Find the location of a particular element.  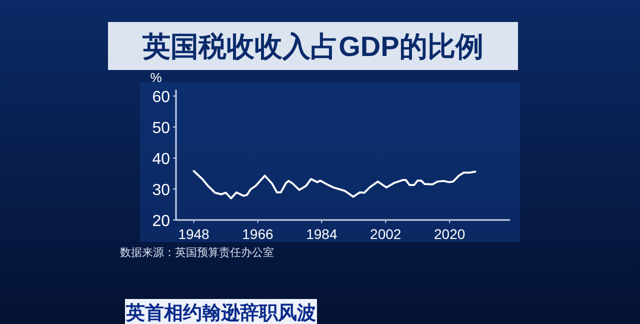

x-tick-label: 2002 is located at coordinates (386, 234).